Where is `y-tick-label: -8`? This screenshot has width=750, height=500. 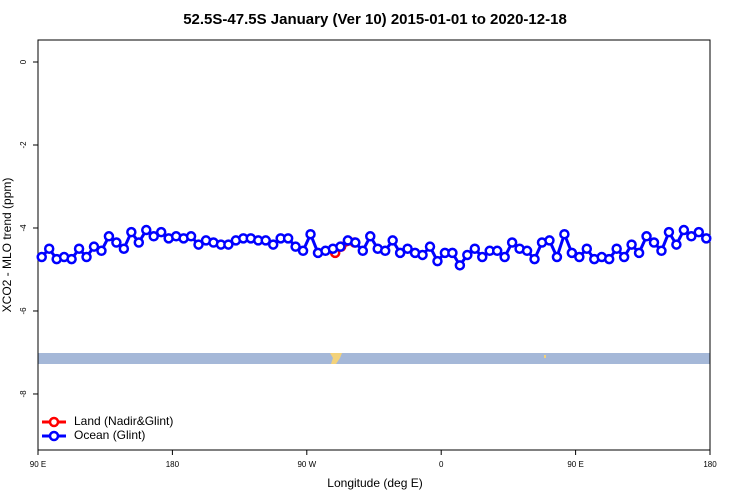 y-tick-label: -8 is located at coordinates (23, 394).